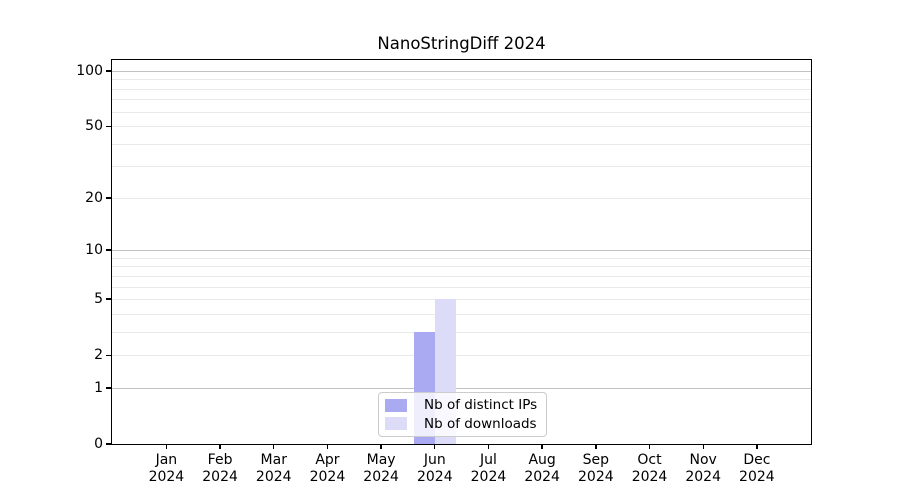 This screenshot has width=900, height=500. Describe the element at coordinates (89, 71) in the screenshot. I see `y-tick-label-100: 100` at that location.